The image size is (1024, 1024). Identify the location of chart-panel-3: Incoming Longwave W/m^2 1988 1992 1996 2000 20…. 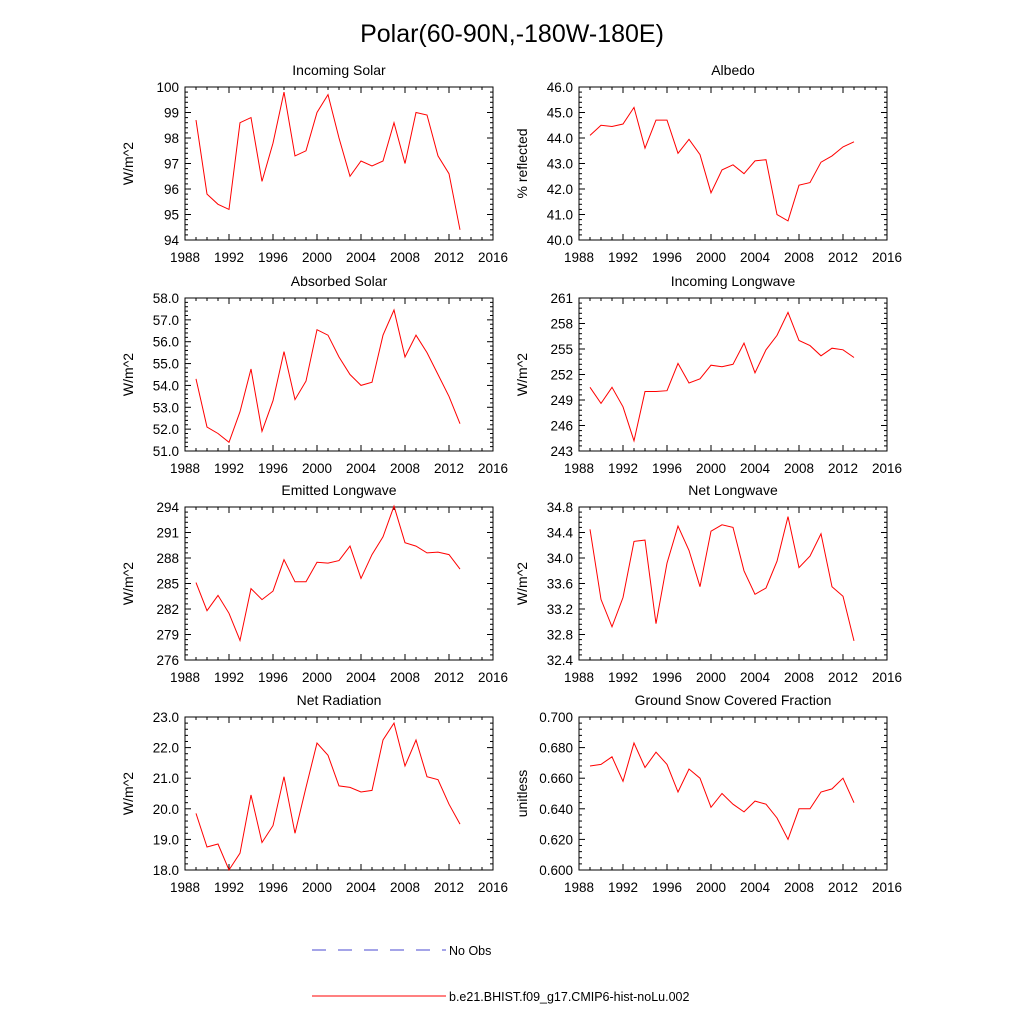
(708, 374).